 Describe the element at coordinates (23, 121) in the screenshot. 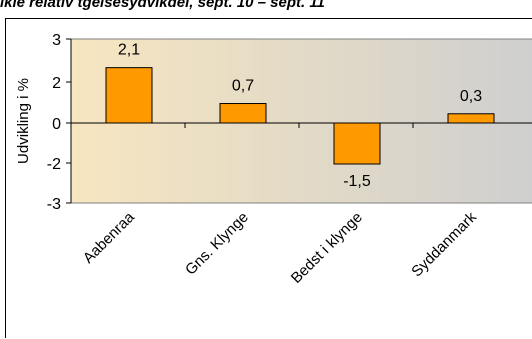

I see `y-axis-title: Udvikling i %` at that location.